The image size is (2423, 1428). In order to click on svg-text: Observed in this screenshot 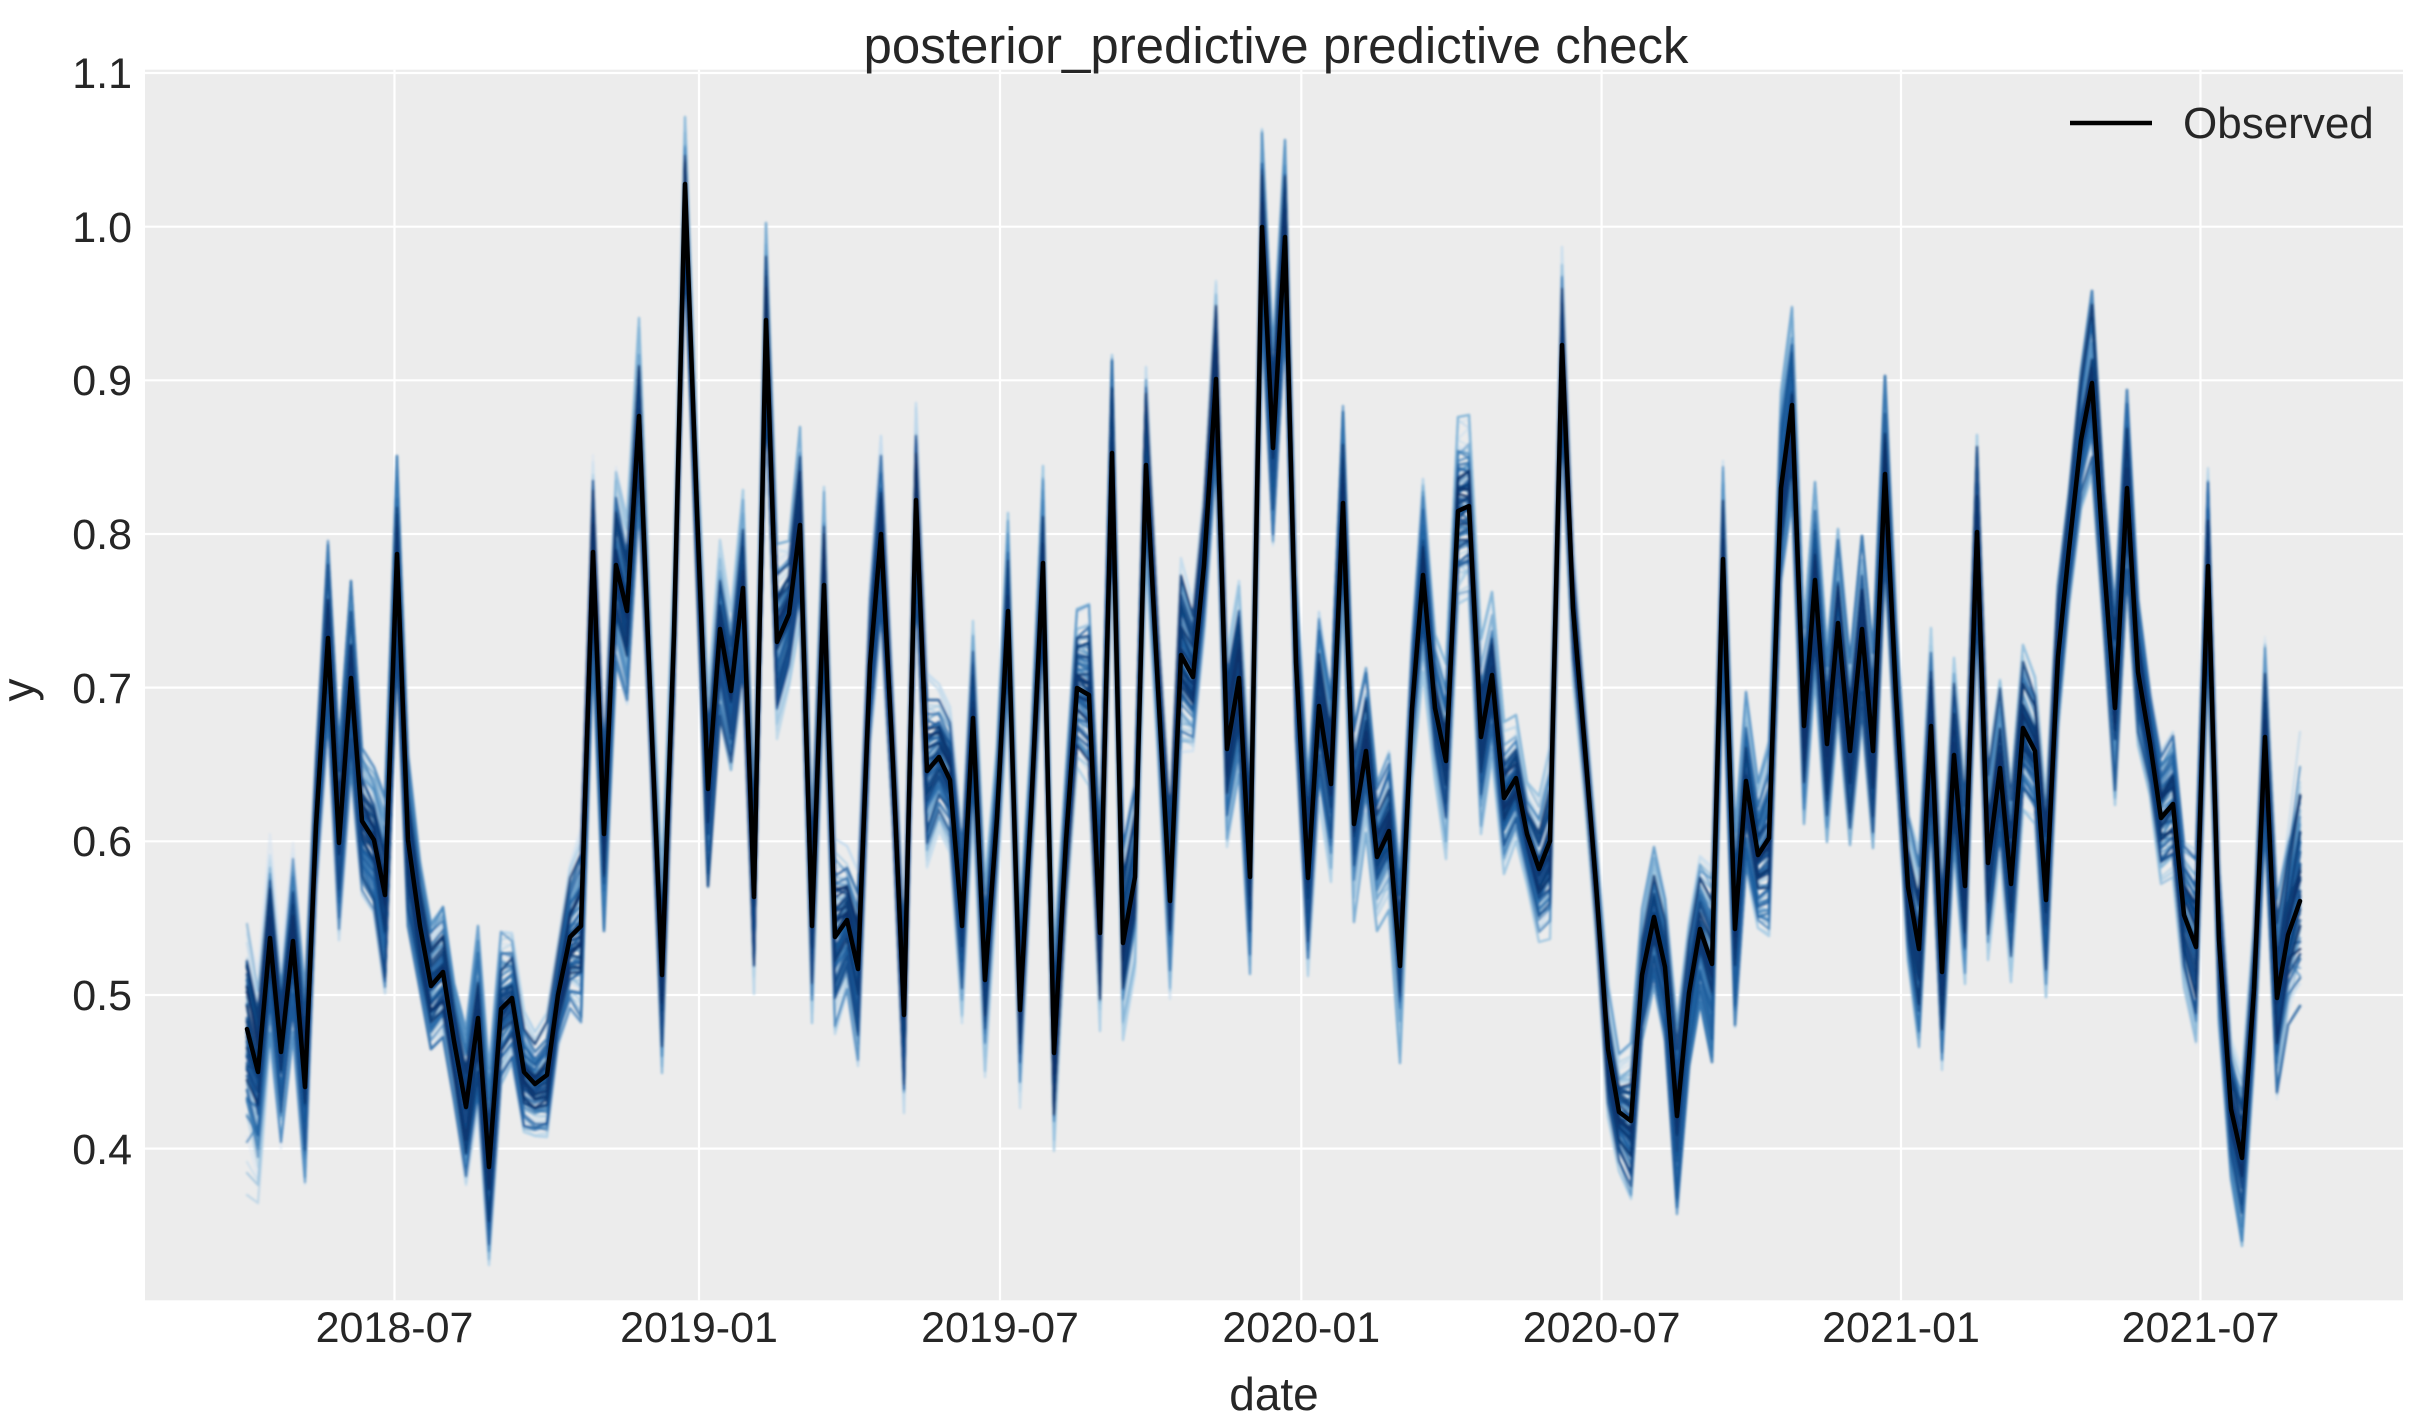, I will do `click(2278, 123)`.